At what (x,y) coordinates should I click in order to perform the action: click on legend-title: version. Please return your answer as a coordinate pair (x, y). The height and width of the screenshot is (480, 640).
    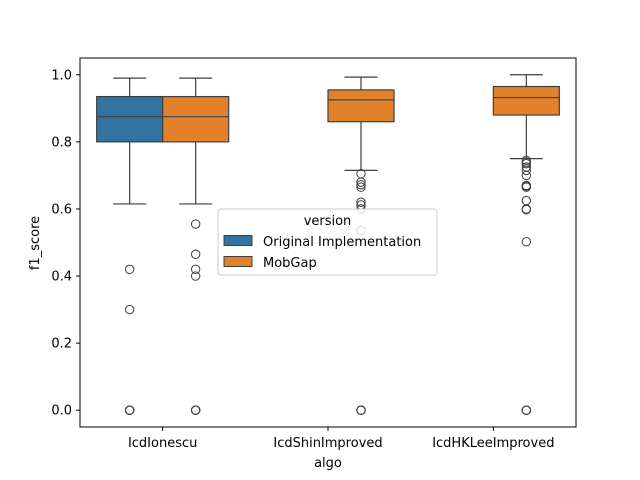
    Looking at the image, I should click on (328, 221).